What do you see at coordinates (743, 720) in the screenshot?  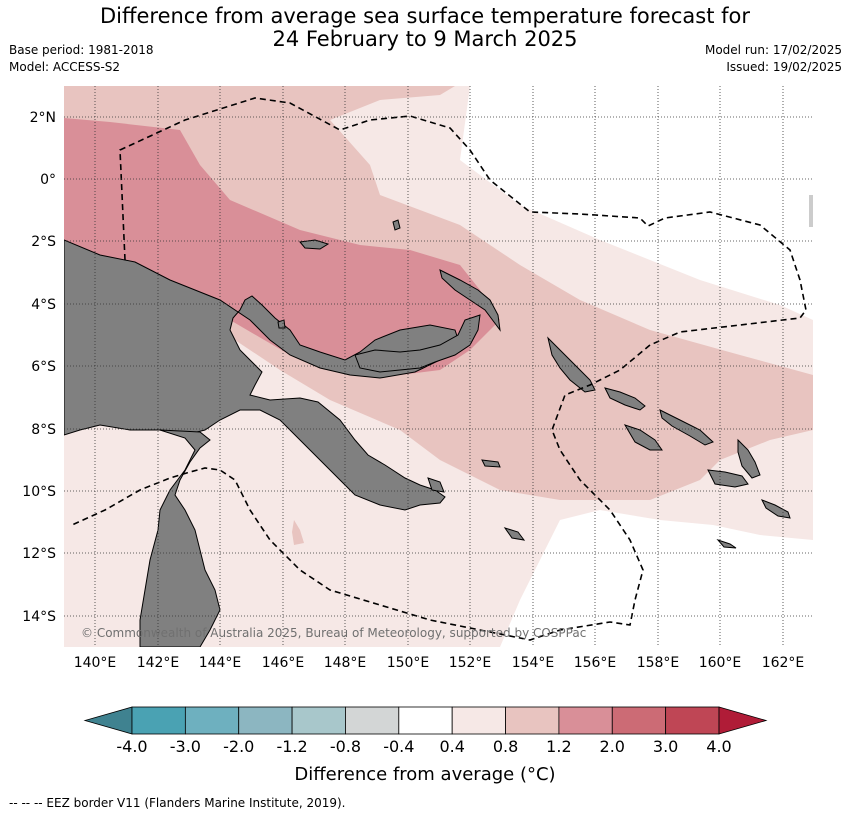 I see `colorbar-arrow-high` at bounding box center [743, 720].